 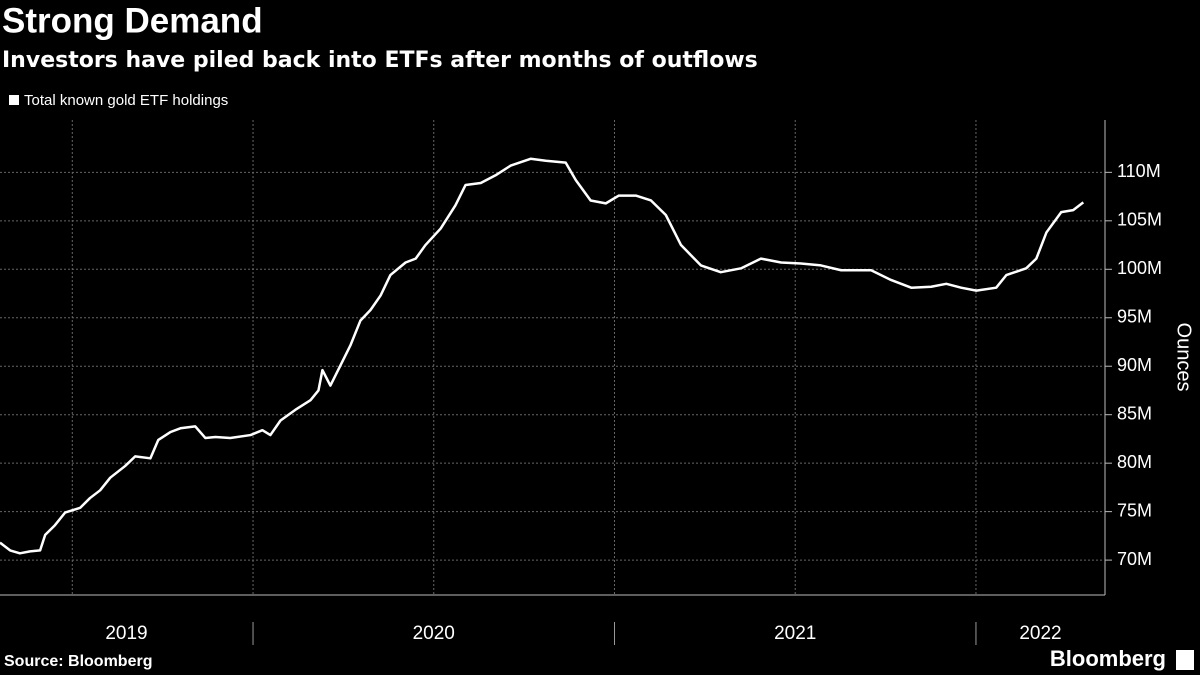 What do you see at coordinates (795, 633) in the screenshot?
I see `x-tick-label: 2021` at bounding box center [795, 633].